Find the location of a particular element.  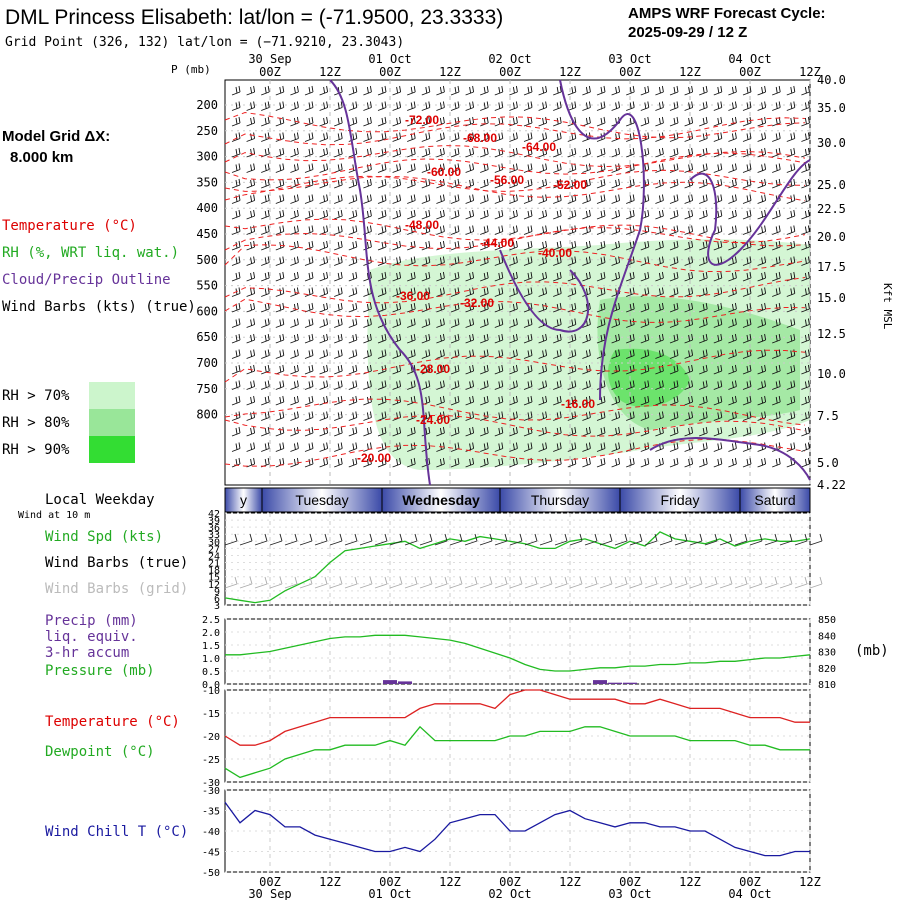

pressure-axis: 200 250 300 350 400 450 500 550 600 650 700 750 800 is located at coordinates (207, 260).